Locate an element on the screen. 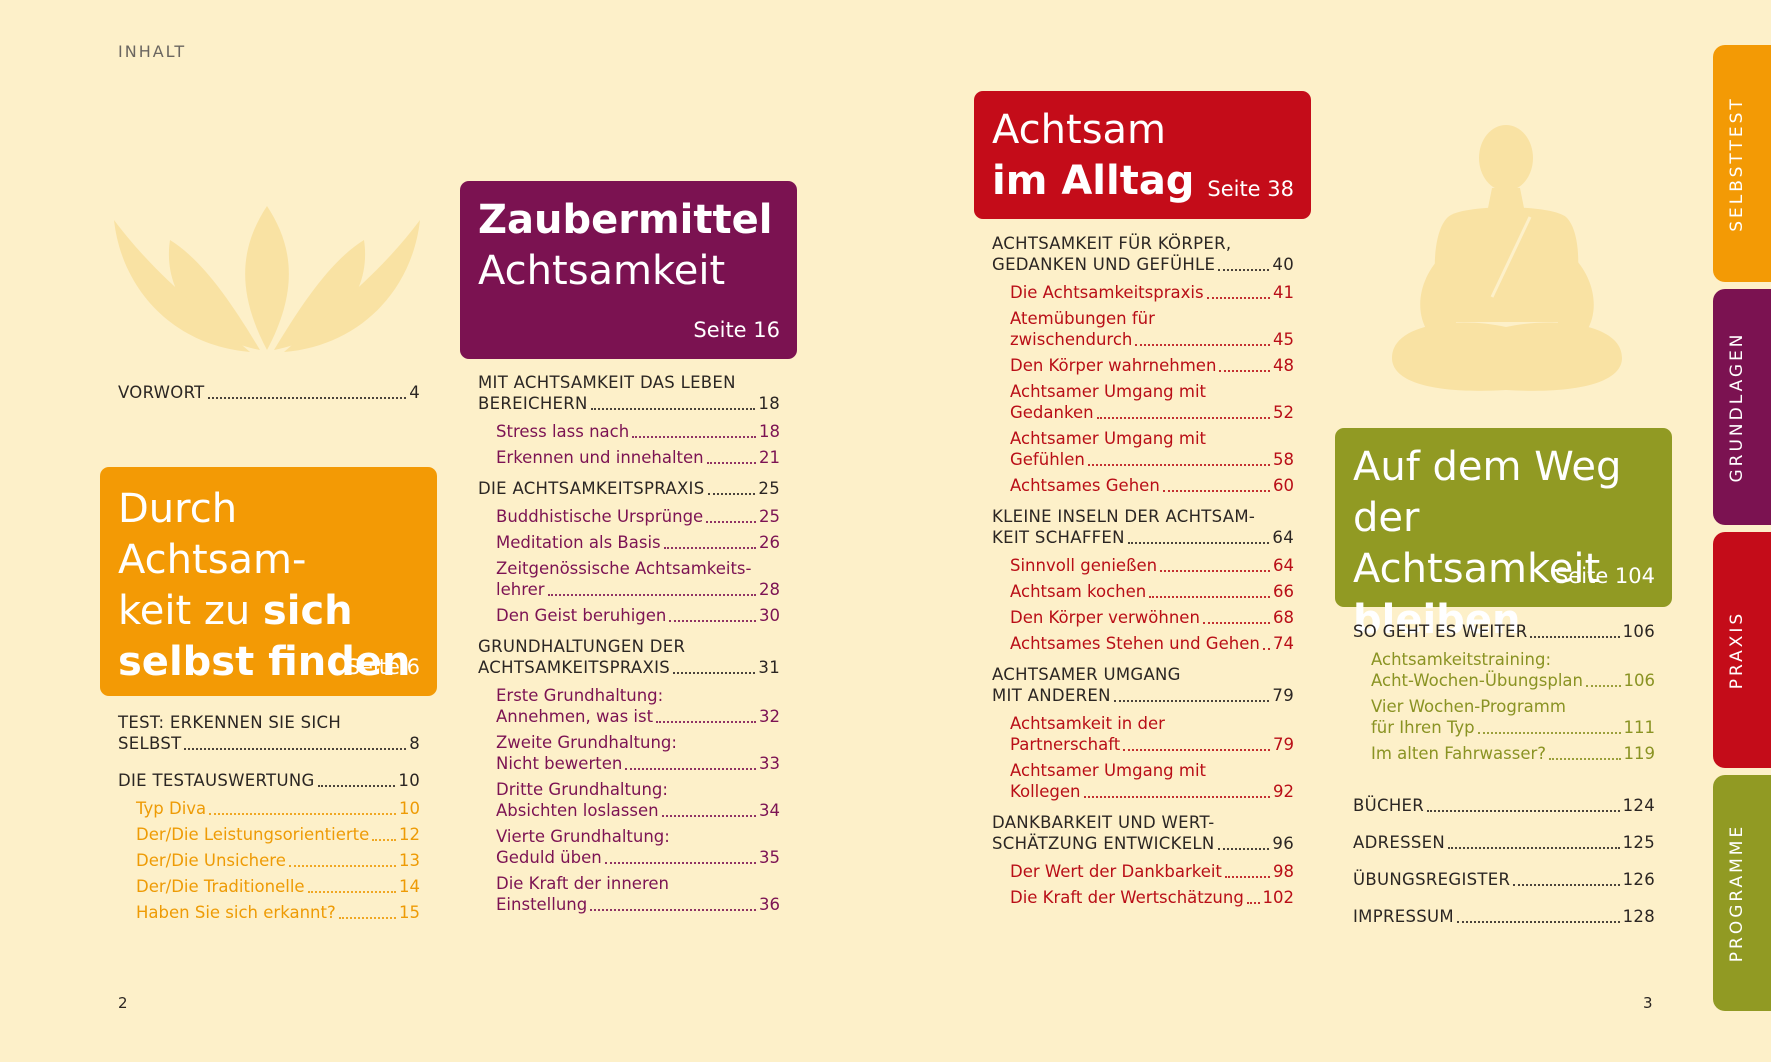 The height and width of the screenshot is (1062, 1771). toc-subentry: Haben Sie sich erkannt? 15 is located at coordinates (269, 913).